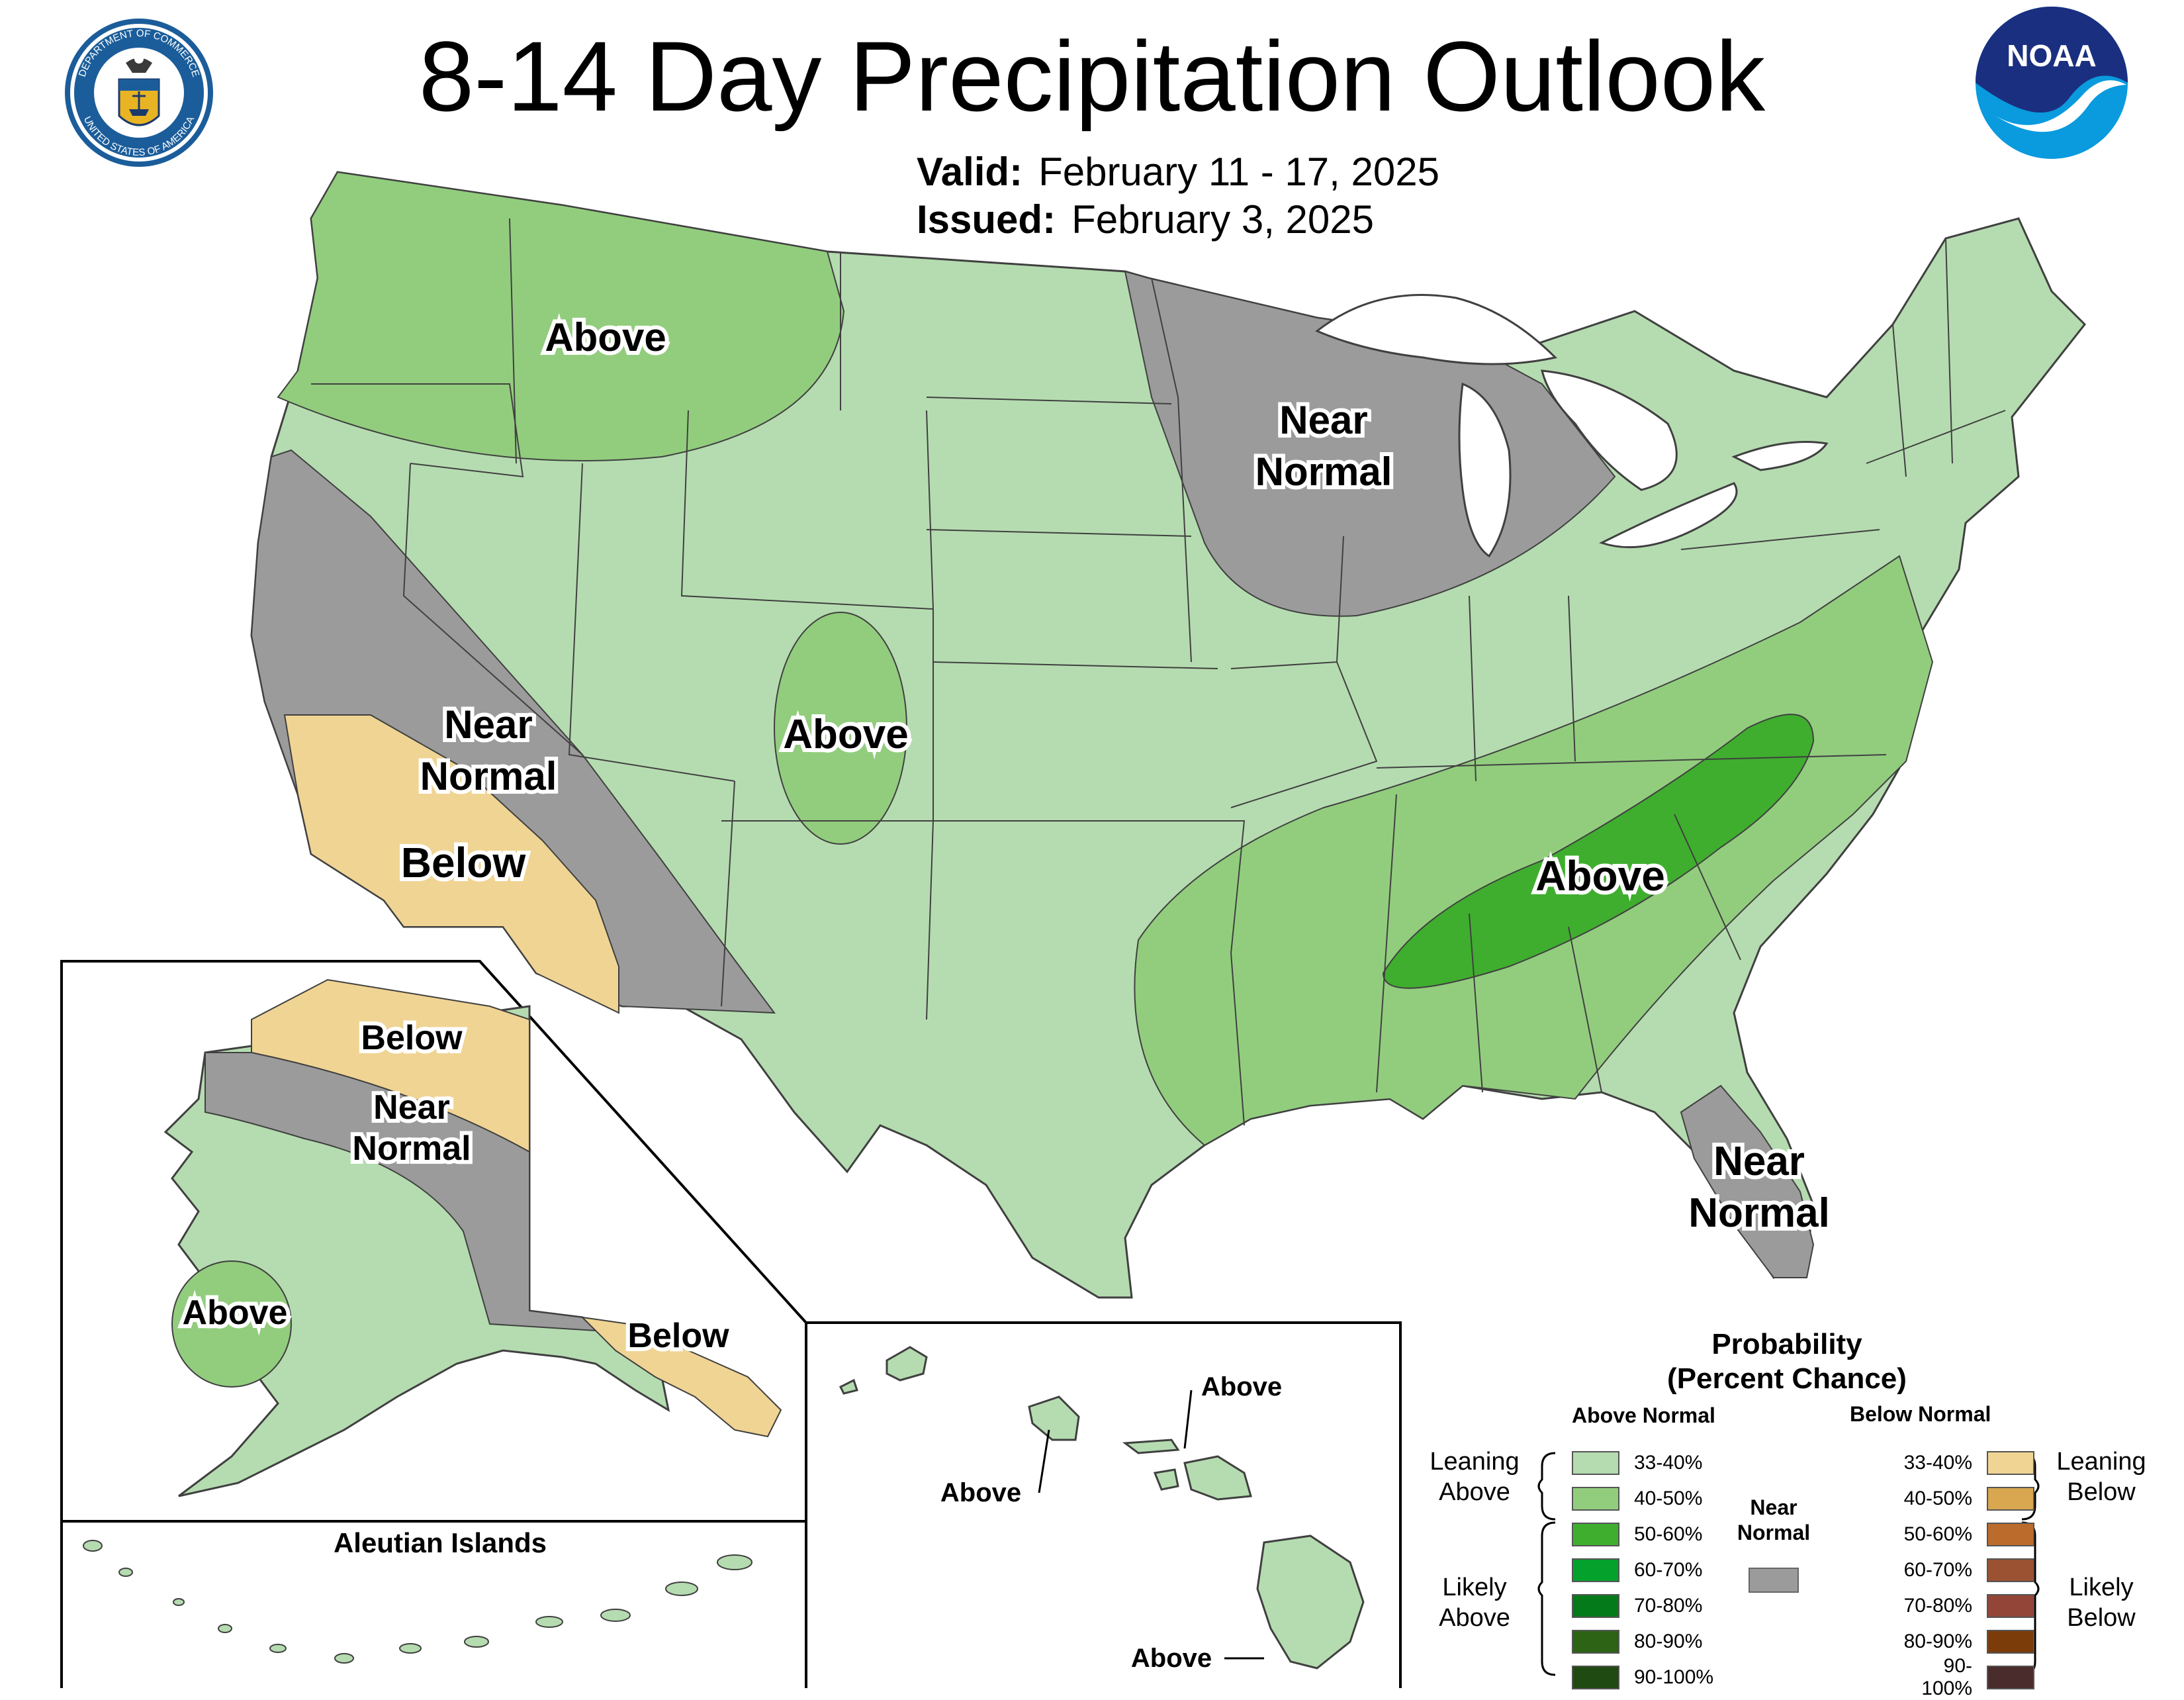 The width and height of the screenshot is (2184, 1700). Describe the element at coordinates (1474, 1603) in the screenshot. I see `legend-likely-above: Likely Above` at that location.